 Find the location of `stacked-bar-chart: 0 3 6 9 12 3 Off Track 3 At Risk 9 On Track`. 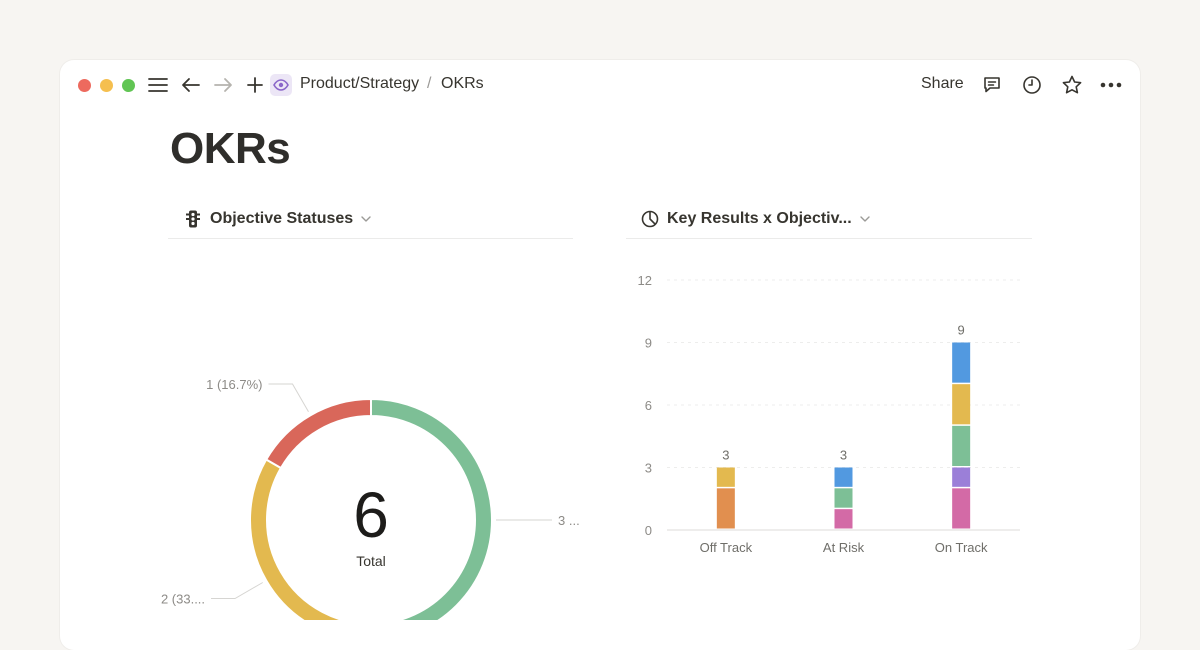

stacked-bar-chart: 0 3 6 9 12 3 Off Track 3 At Risk 9 On Track is located at coordinates (829, 414).